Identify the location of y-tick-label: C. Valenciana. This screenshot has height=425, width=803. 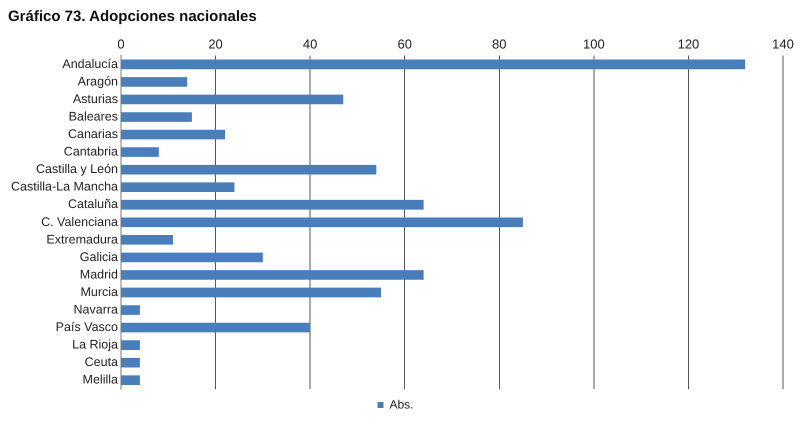
(79, 221).